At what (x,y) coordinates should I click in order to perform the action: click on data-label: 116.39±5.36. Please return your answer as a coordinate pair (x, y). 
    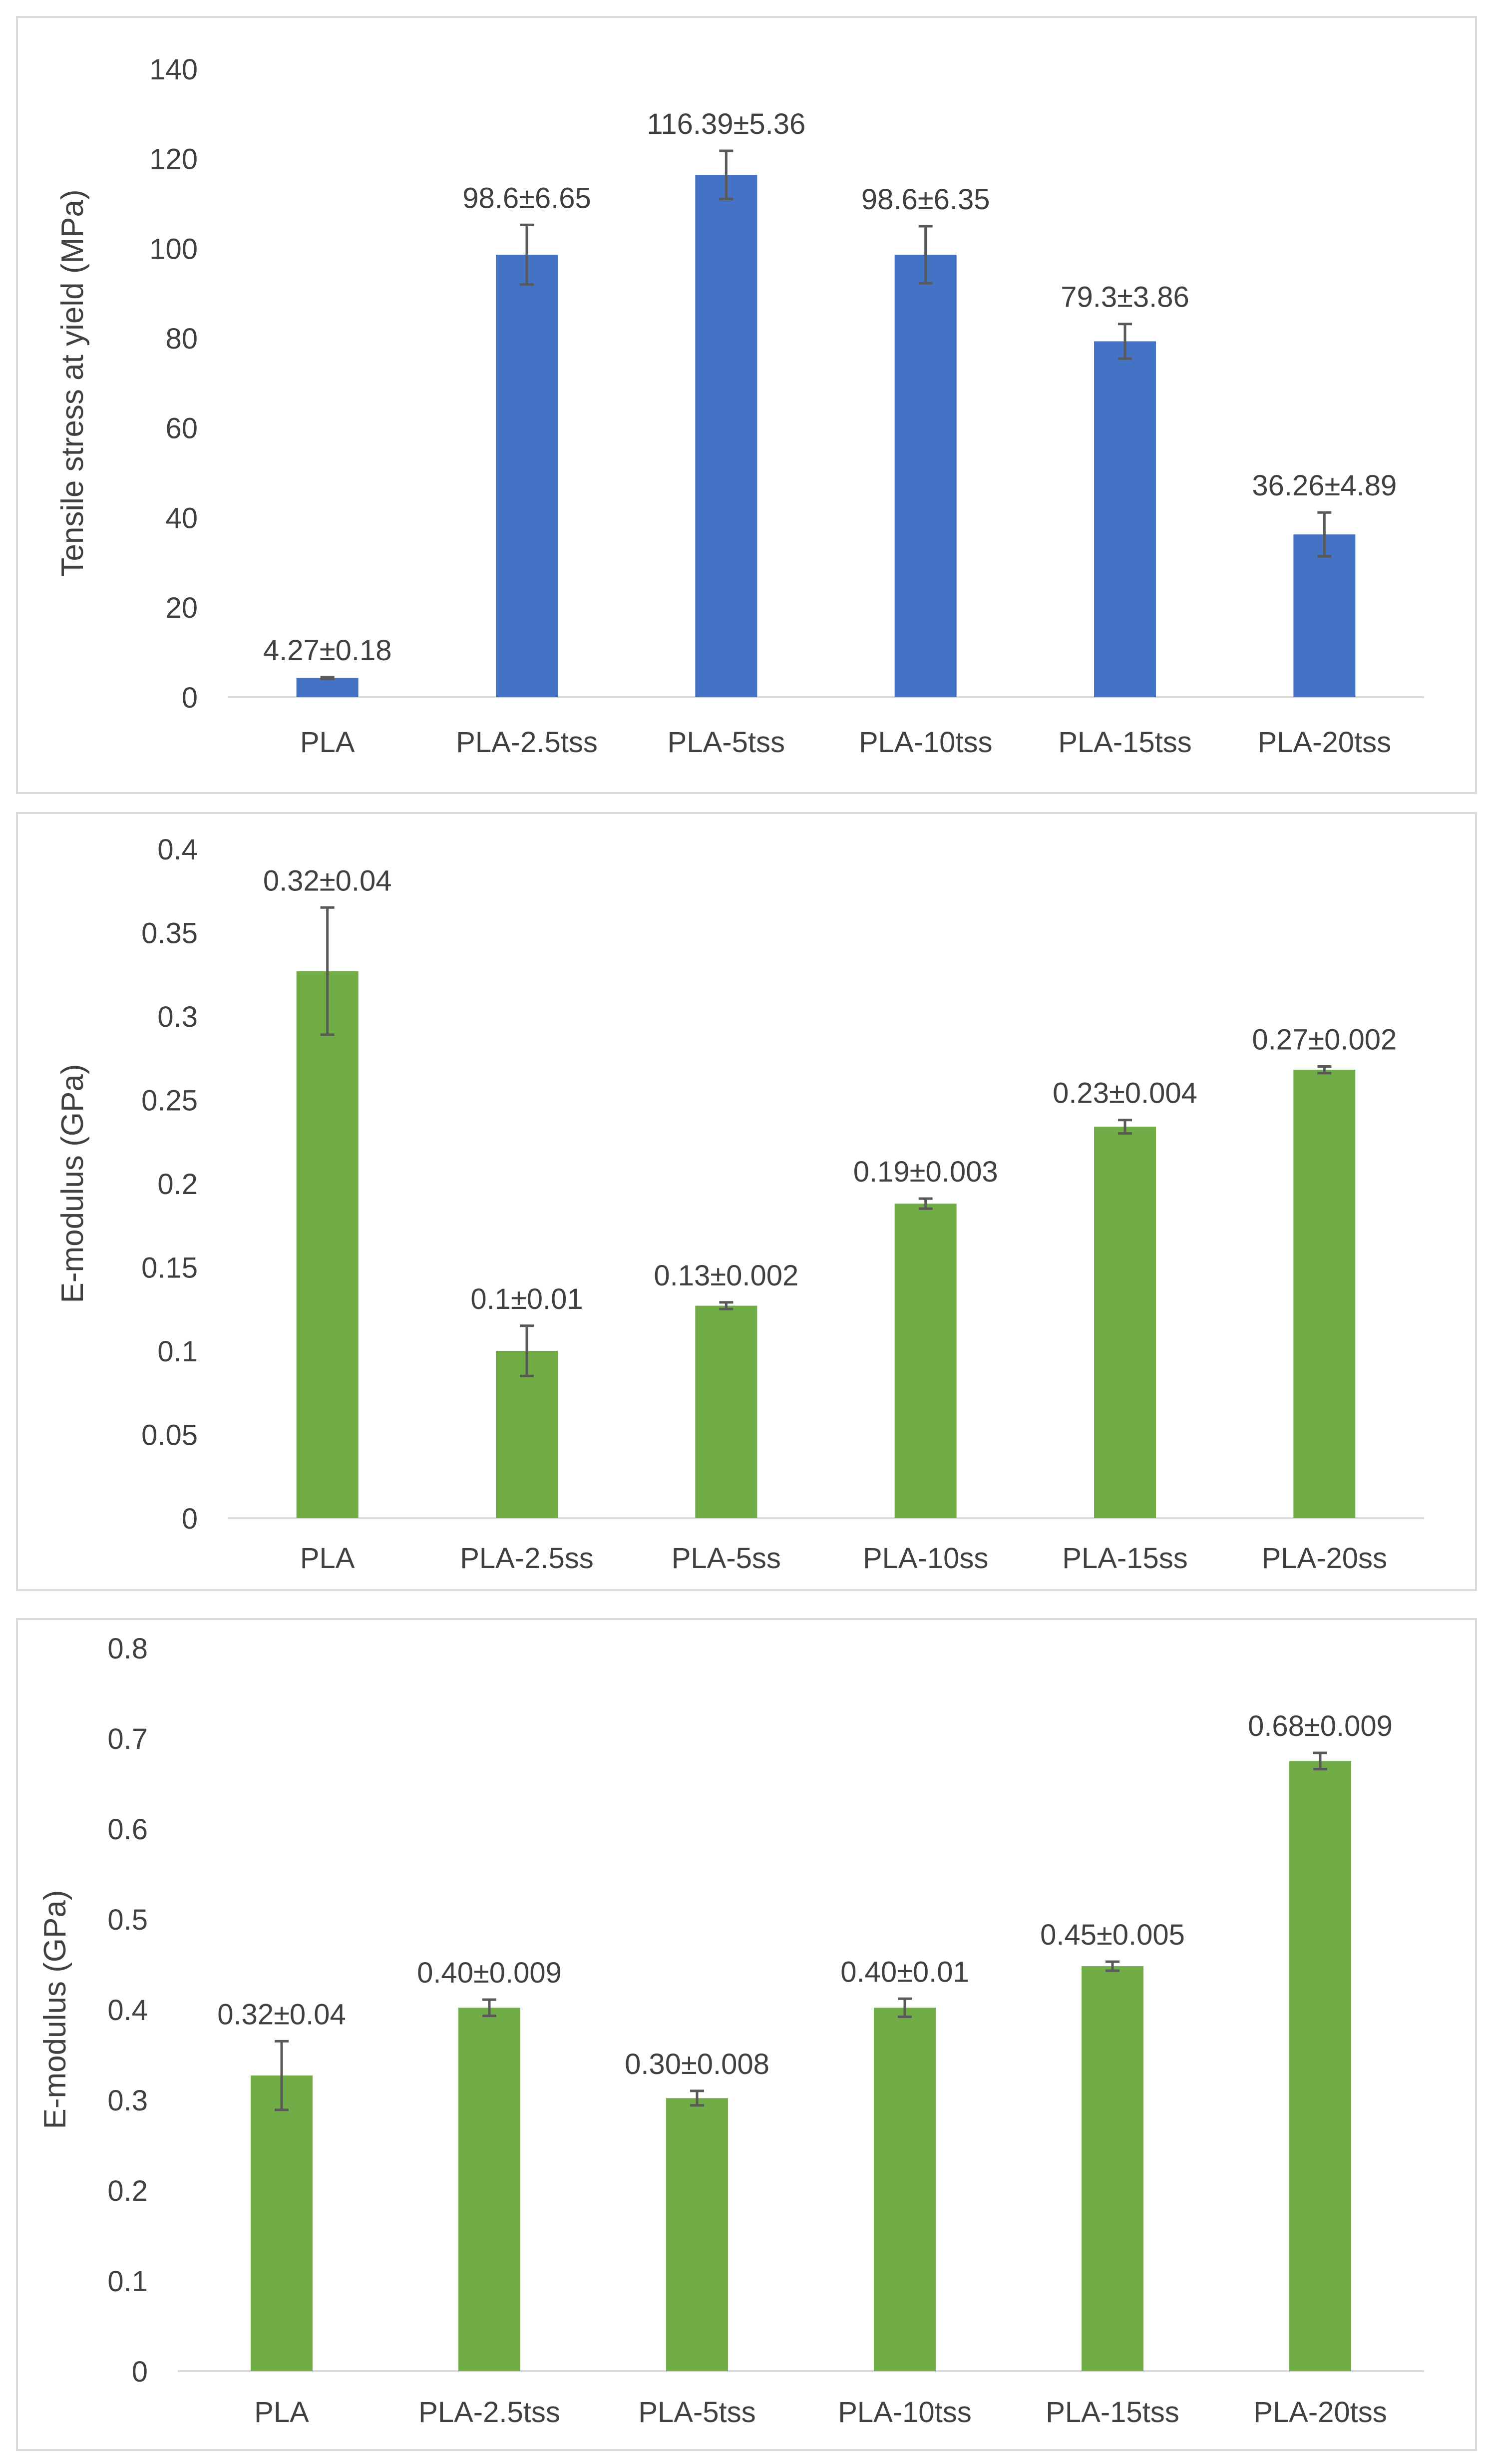
    Looking at the image, I should click on (726, 124).